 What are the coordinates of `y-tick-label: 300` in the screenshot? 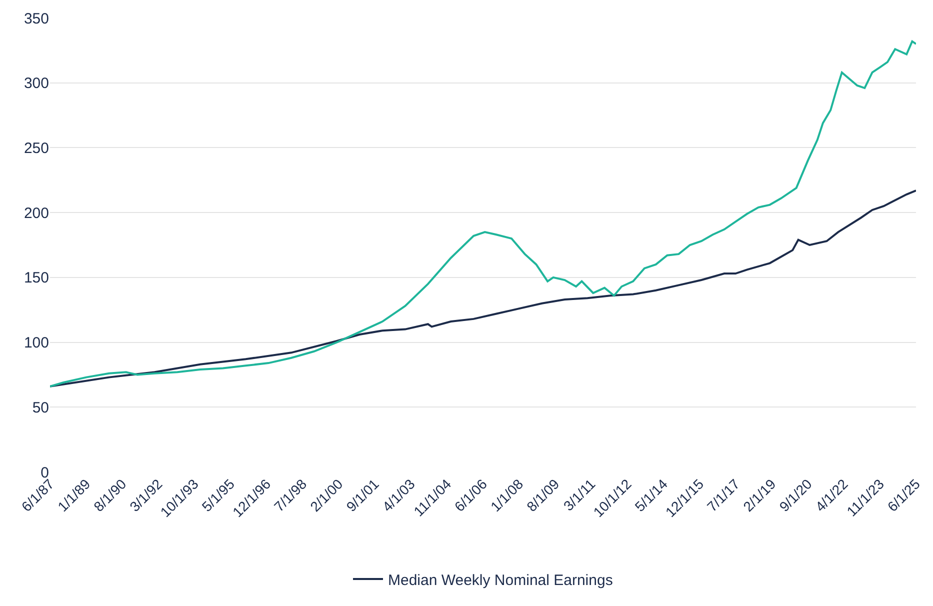 It's located at (36, 83).